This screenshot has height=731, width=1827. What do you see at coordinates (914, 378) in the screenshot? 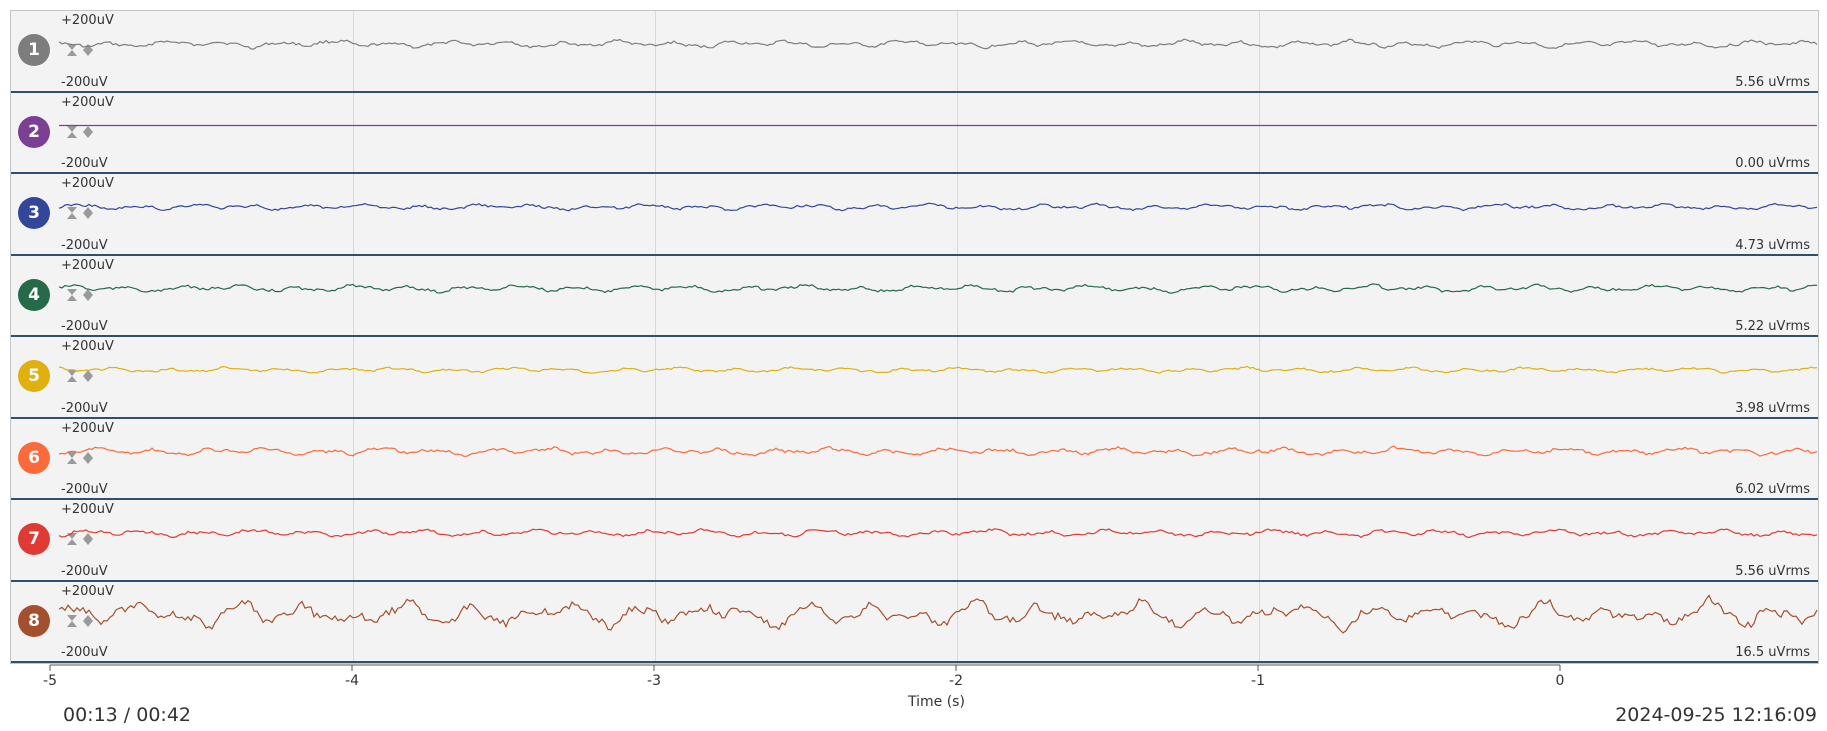
I see `channel-row-5: 5 +200uV -200uV 3.98 uVrms` at bounding box center [914, 378].